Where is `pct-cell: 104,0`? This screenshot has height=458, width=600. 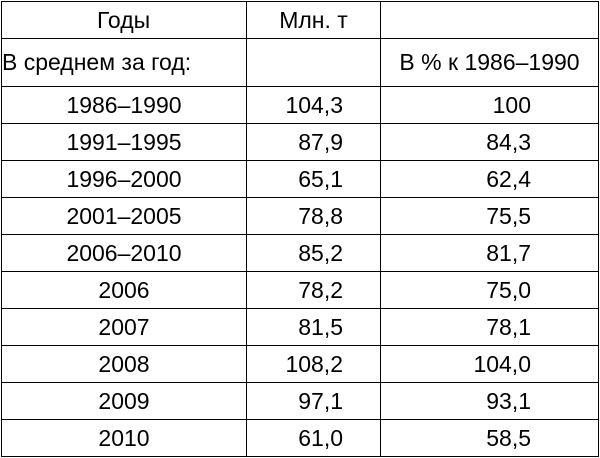
pct-cell: 104,0 is located at coordinates (489, 364).